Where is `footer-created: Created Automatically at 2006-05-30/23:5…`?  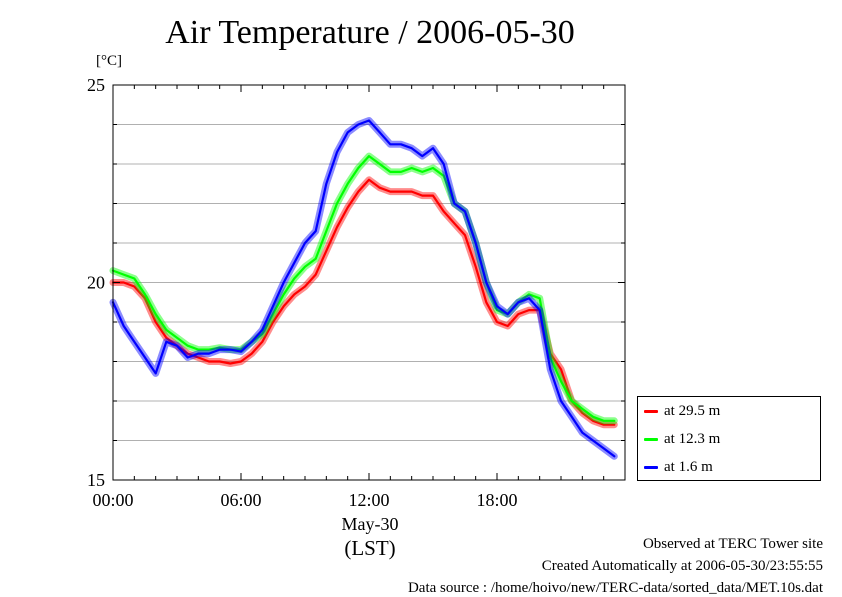
footer-created: Created Automatically at 2006-05-30/23:5… is located at coordinates (682, 566).